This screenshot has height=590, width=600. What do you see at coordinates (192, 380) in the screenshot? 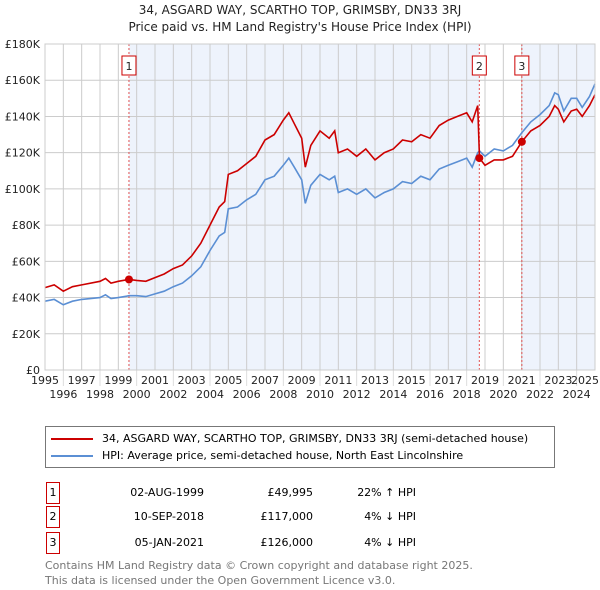
I see `x-tick-label: 2003` at bounding box center [192, 380].